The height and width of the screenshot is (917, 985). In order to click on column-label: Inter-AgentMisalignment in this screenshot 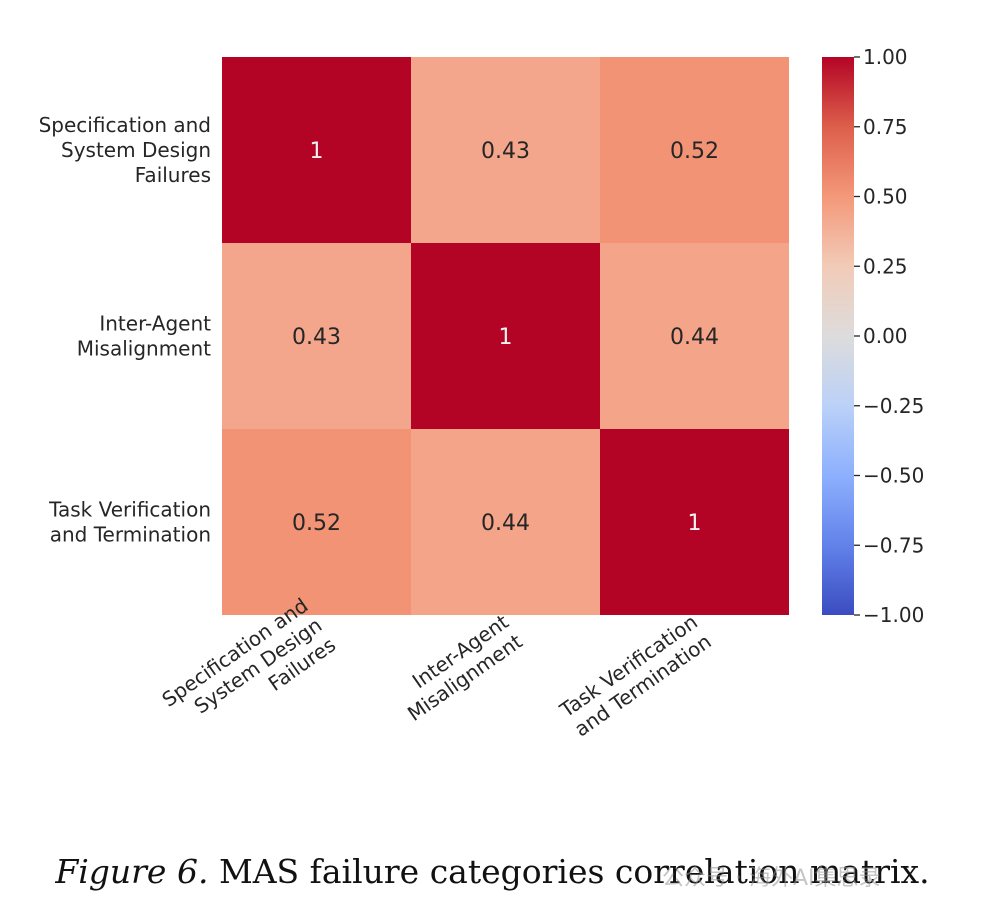, I will do `click(458, 667)`.